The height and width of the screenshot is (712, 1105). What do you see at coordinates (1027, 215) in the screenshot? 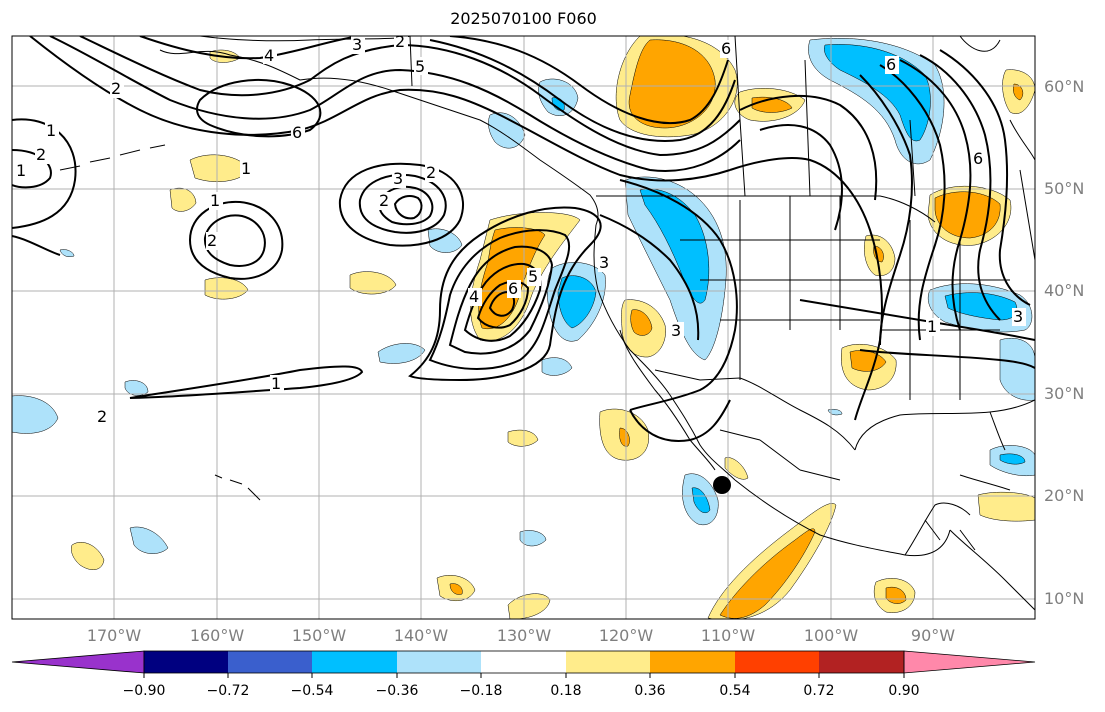
I see `coast-east` at bounding box center [1027, 215].